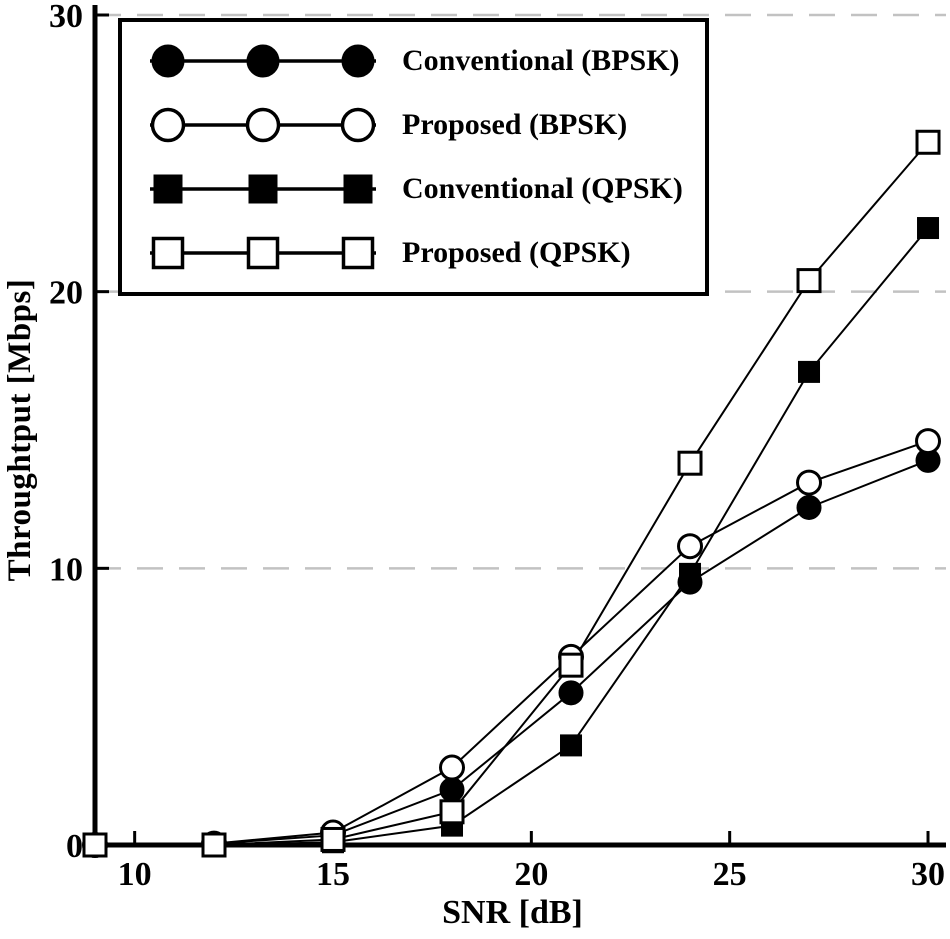  What do you see at coordinates (66, 293) in the screenshot?
I see `y-tick-label: 20` at bounding box center [66, 293].